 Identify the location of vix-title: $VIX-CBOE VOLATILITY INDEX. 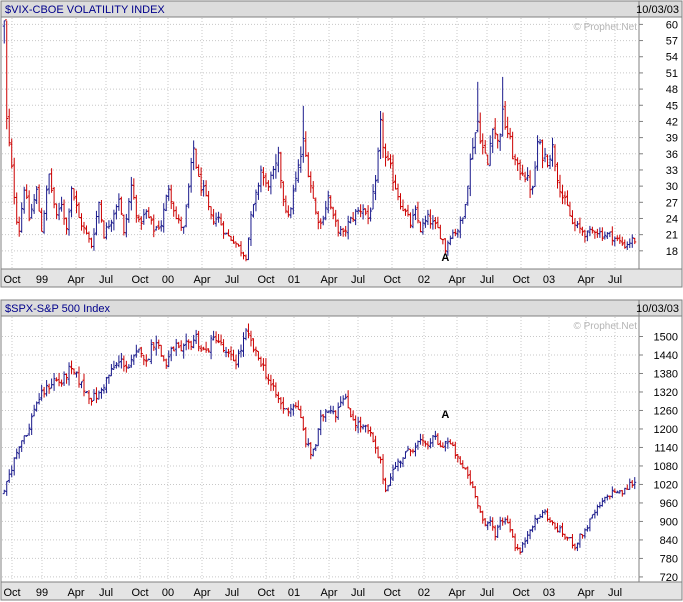
(85, 10).